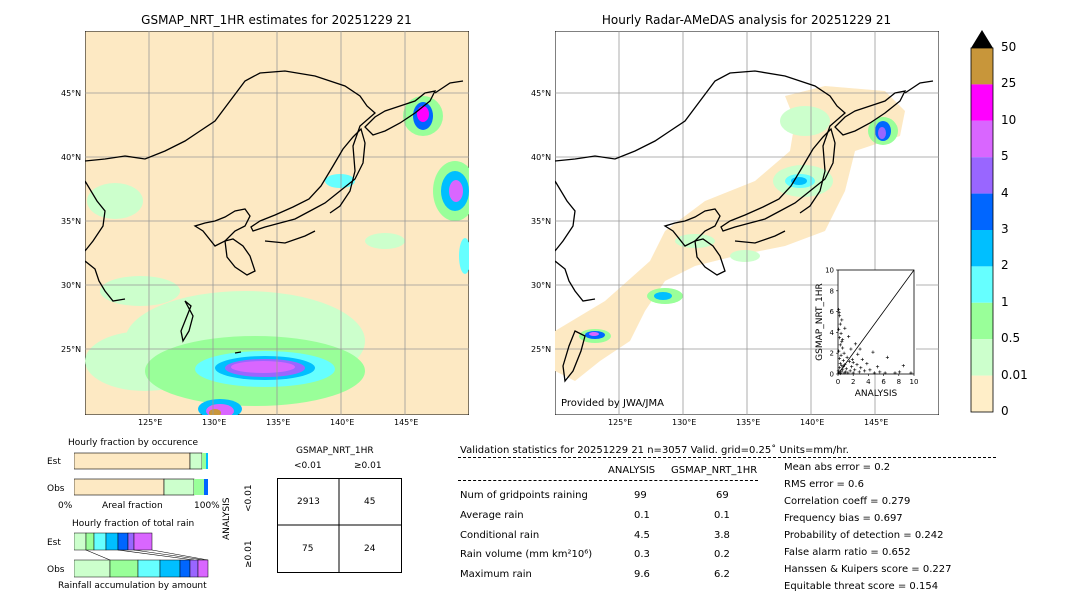 Image resolution: width=1080 pixels, height=612 pixels. Describe the element at coordinates (249, 498) in the screenshot. I see `contingency-row-lt: <0.01` at that location.